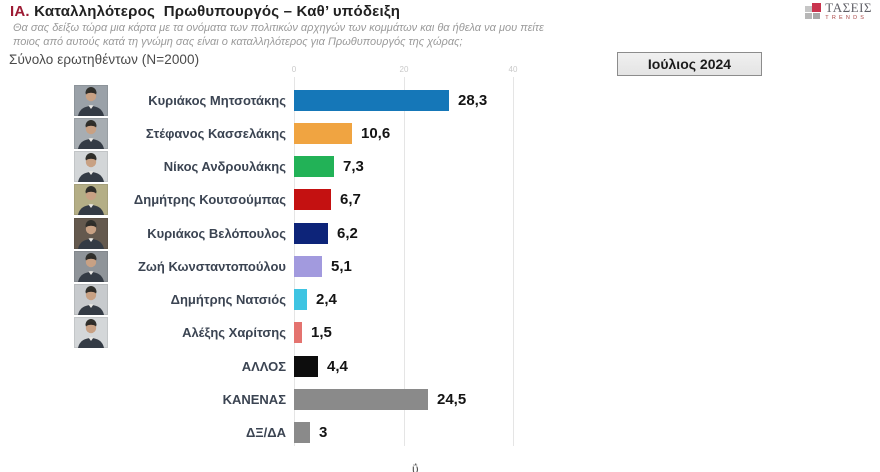  I want to click on candidate-name-label: Ζωή Κωνσταντοπούλου, so click(211, 266).